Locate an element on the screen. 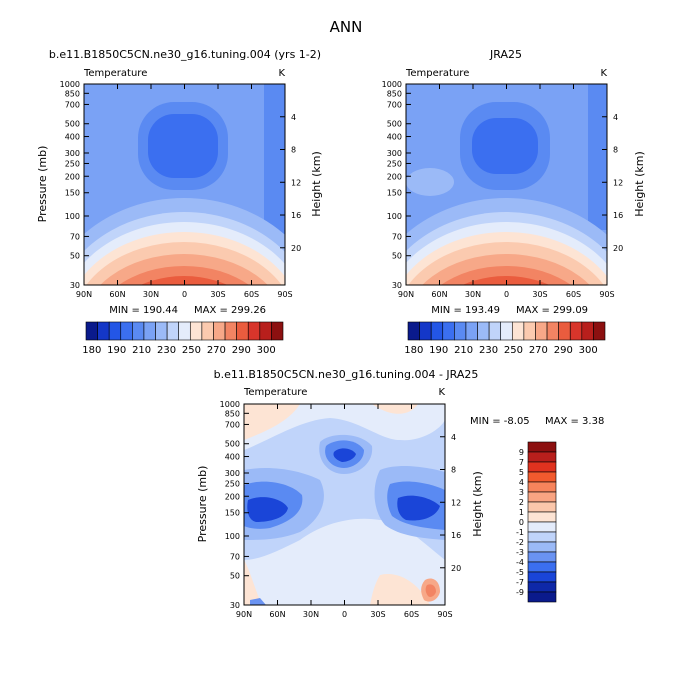 Image resolution: width=692 pixels, height=695 pixels. x-tick-label: 0 is located at coordinates (506, 294).